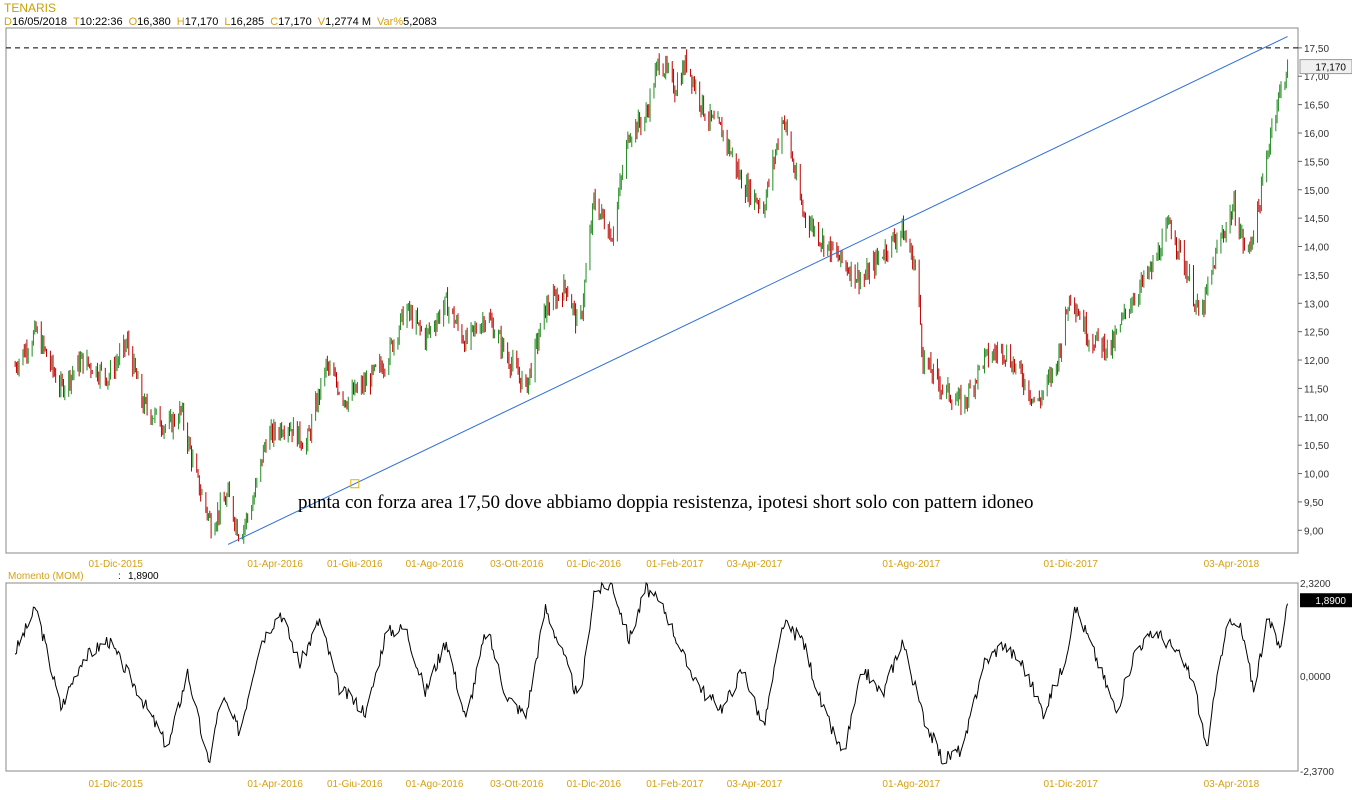  Describe the element at coordinates (1315, 677) in the screenshot. I see `momentum-y-tick-label: 0,0000` at that location.